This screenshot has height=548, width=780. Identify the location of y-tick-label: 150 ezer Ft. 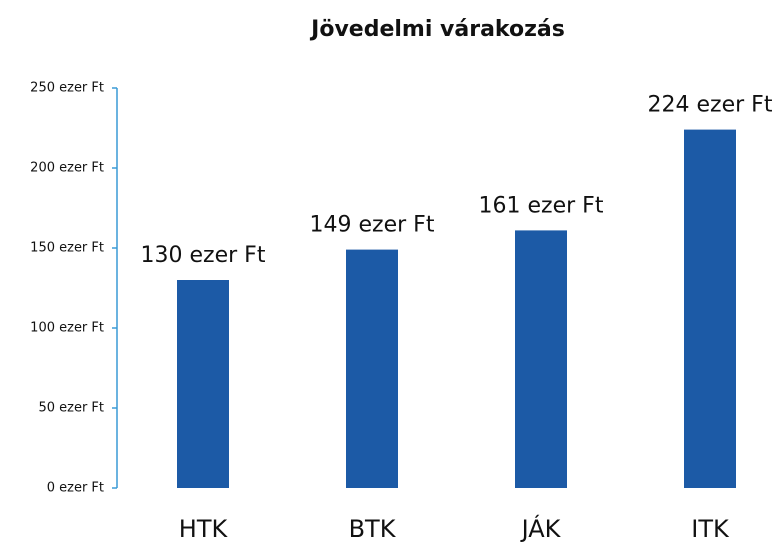
(67, 248).